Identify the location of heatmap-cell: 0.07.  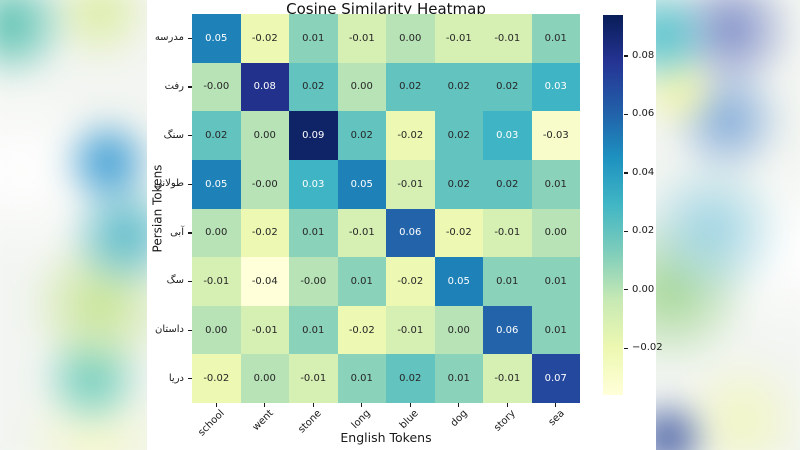
(555, 378).